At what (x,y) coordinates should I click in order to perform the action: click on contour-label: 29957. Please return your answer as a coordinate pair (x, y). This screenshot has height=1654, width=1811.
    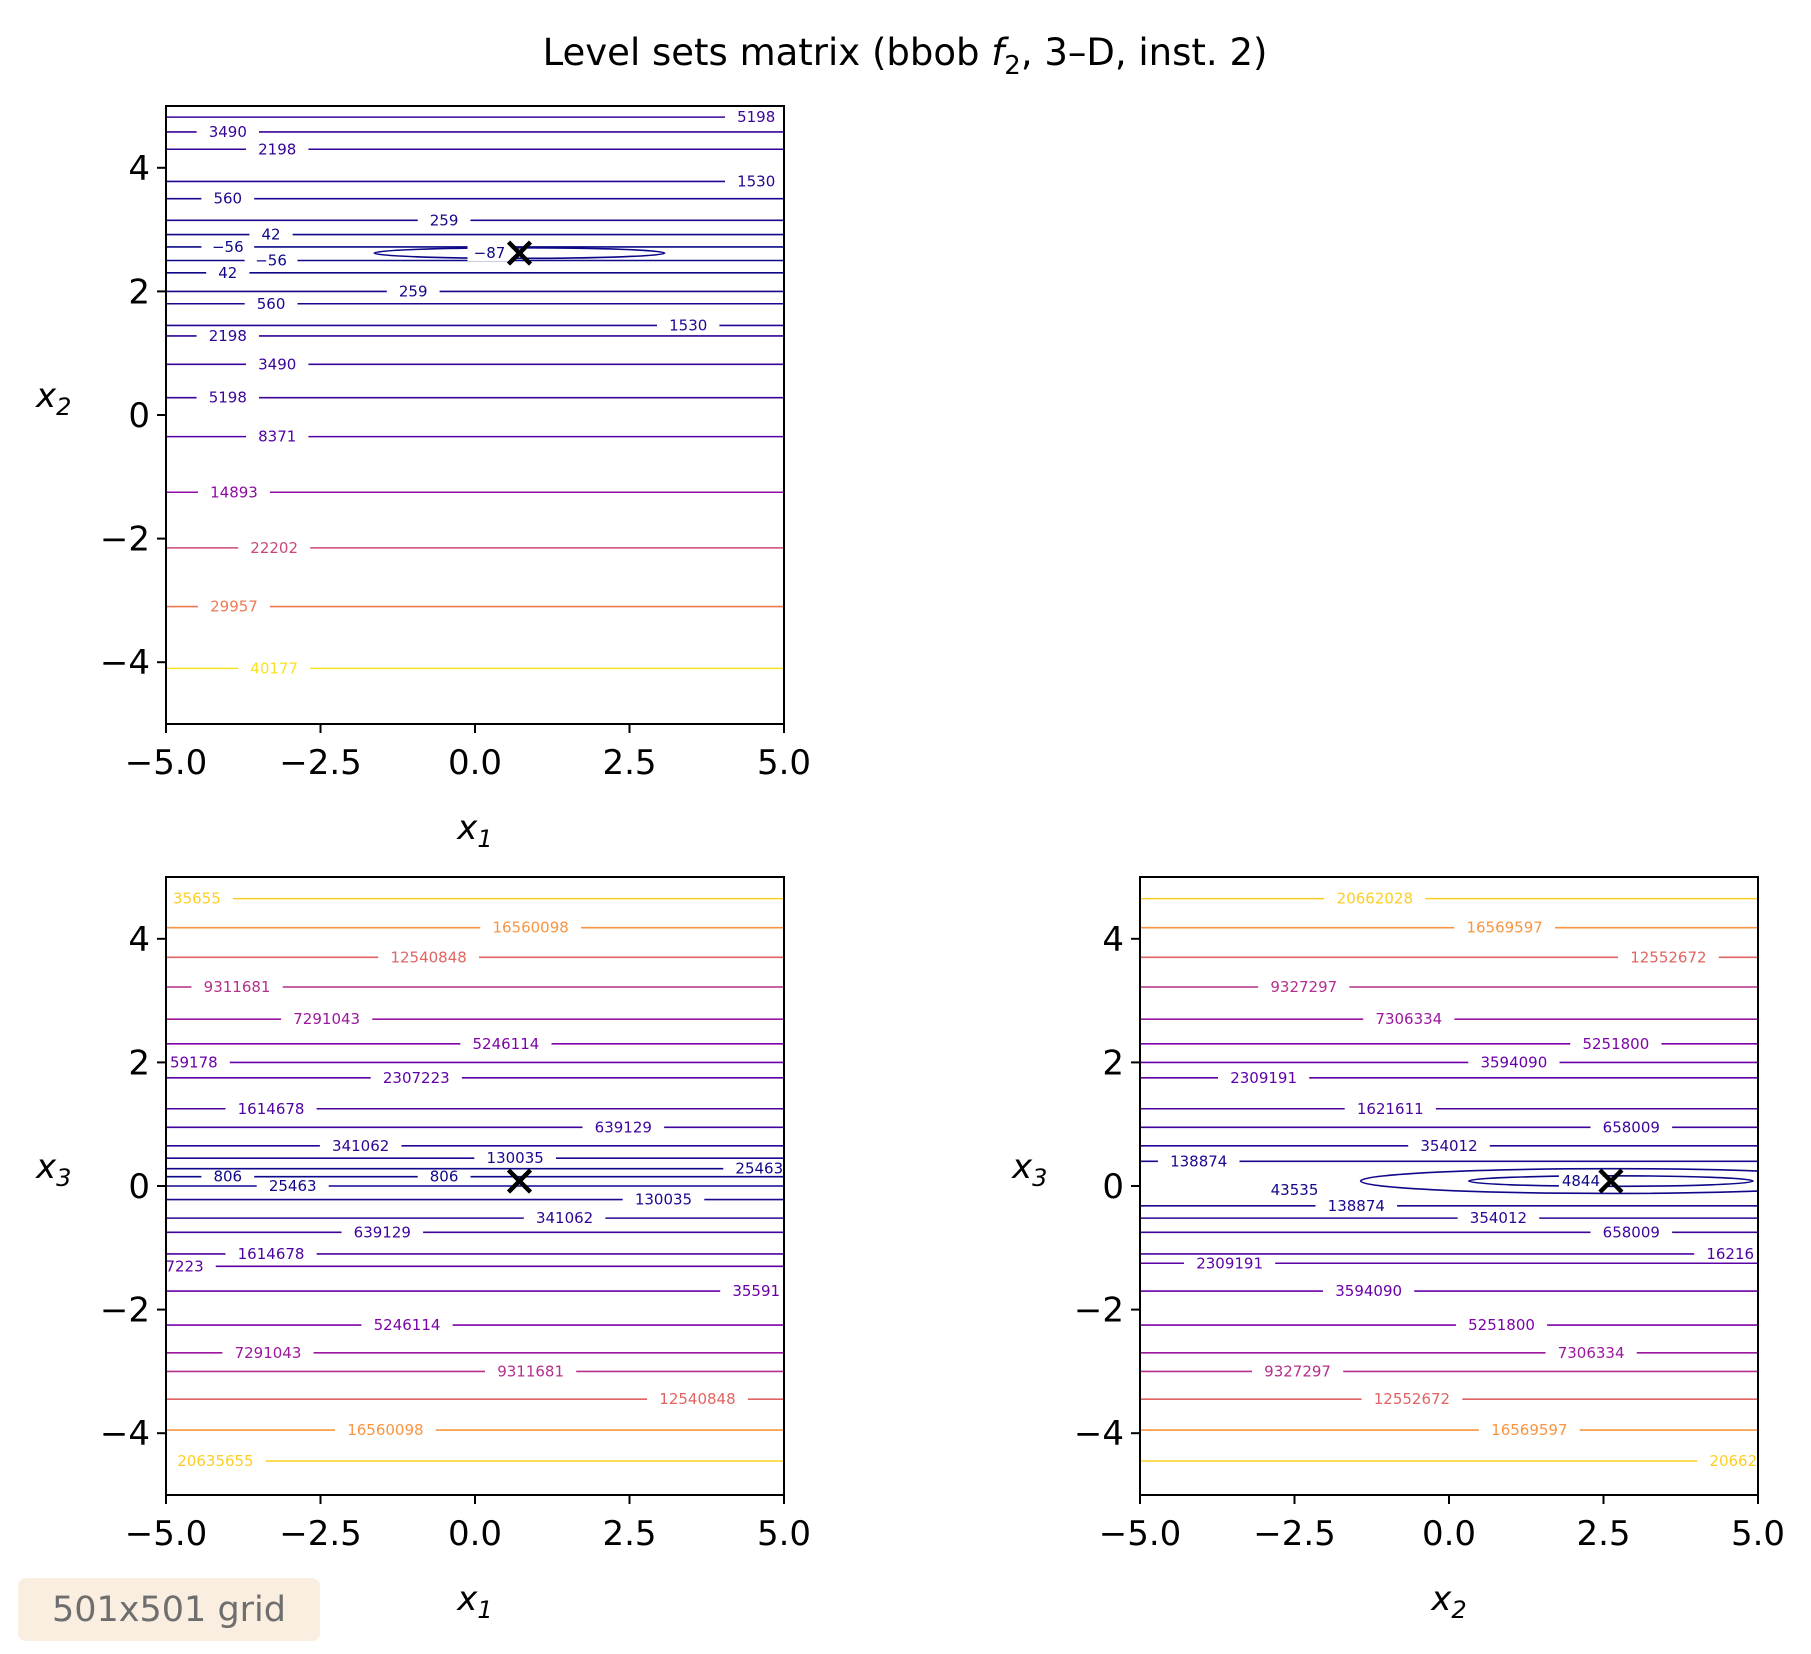
    Looking at the image, I should click on (234, 607).